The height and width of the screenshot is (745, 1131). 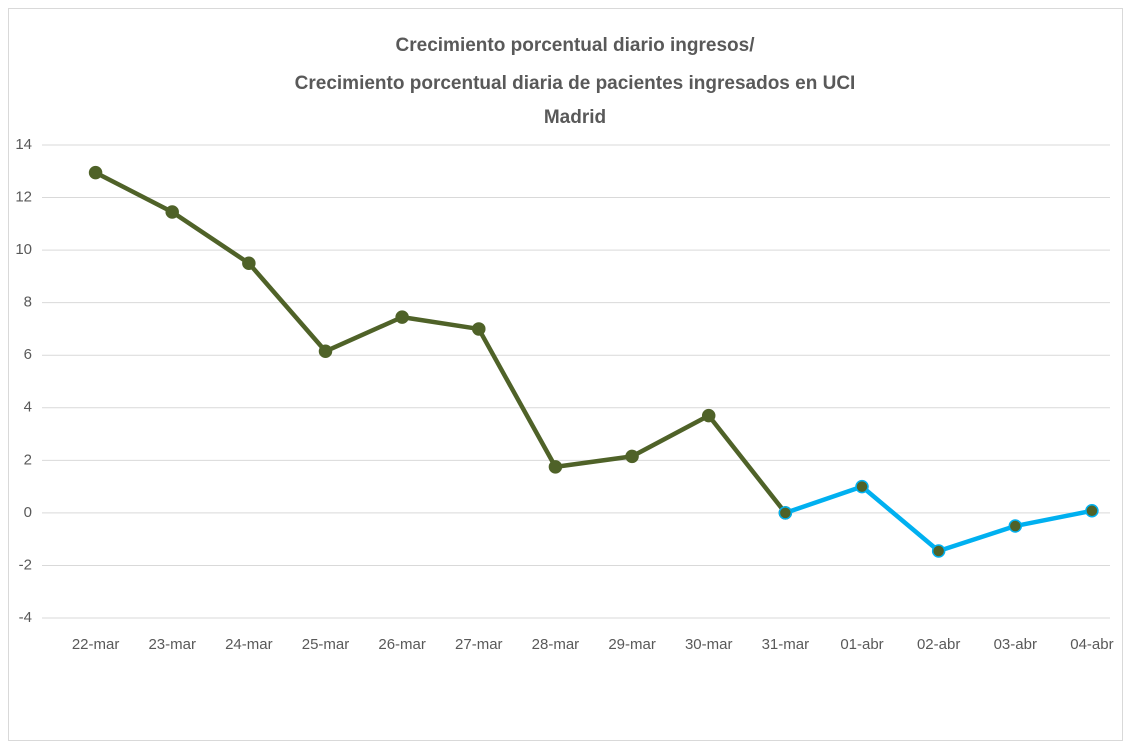 What do you see at coordinates (25, 617) in the screenshot?
I see `y-tick-label: -4` at bounding box center [25, 617].